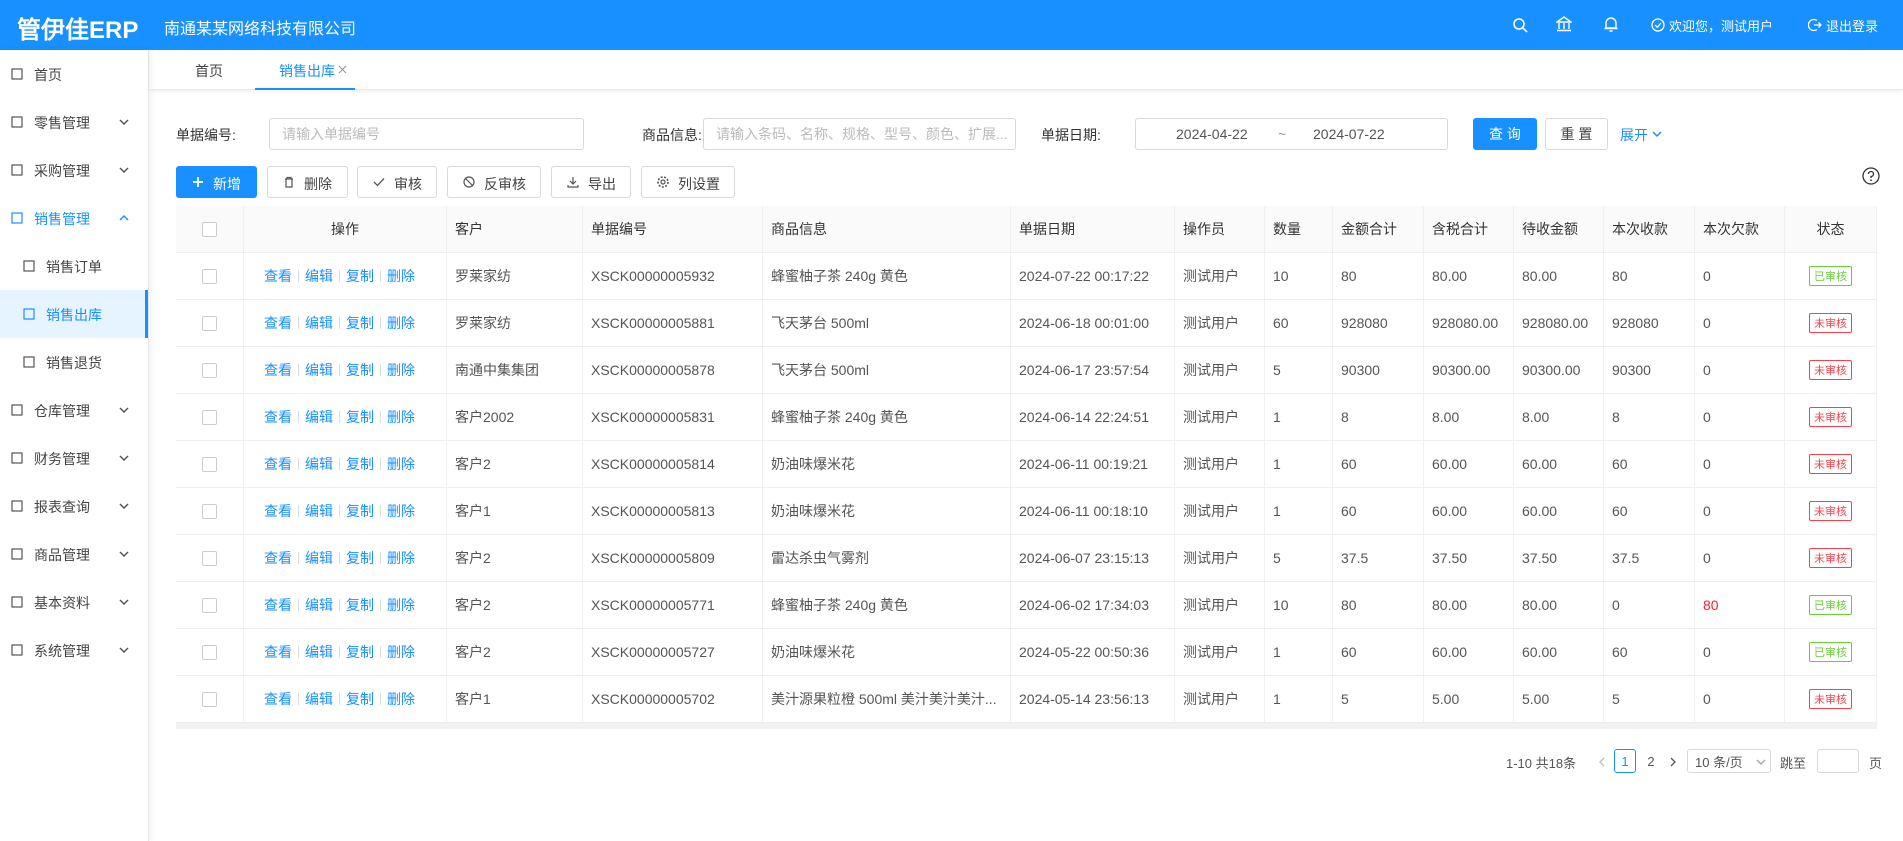 The width and height of the screenshot is (1903, 841). I want to click on menu-item: 销售管理, so click(74, 218).